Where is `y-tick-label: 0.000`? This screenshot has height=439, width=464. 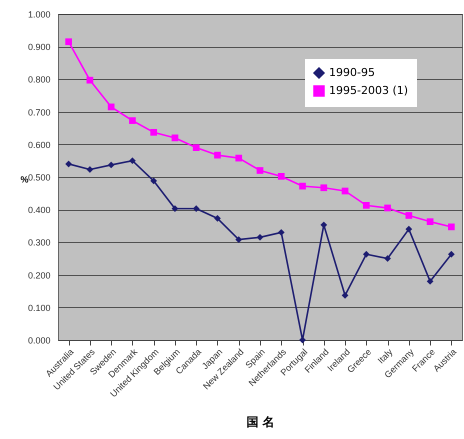
y-tick-label: 0.000 is located at coordinates (39, 341).